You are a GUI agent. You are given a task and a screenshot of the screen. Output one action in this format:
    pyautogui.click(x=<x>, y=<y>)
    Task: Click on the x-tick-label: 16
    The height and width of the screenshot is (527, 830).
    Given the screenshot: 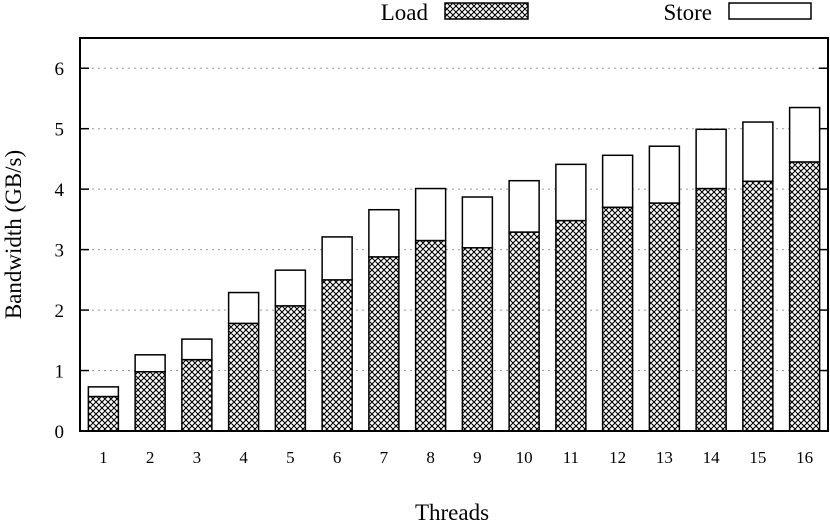 What is the action you would take?
    pyautogui.click(x=804, y=457)
    